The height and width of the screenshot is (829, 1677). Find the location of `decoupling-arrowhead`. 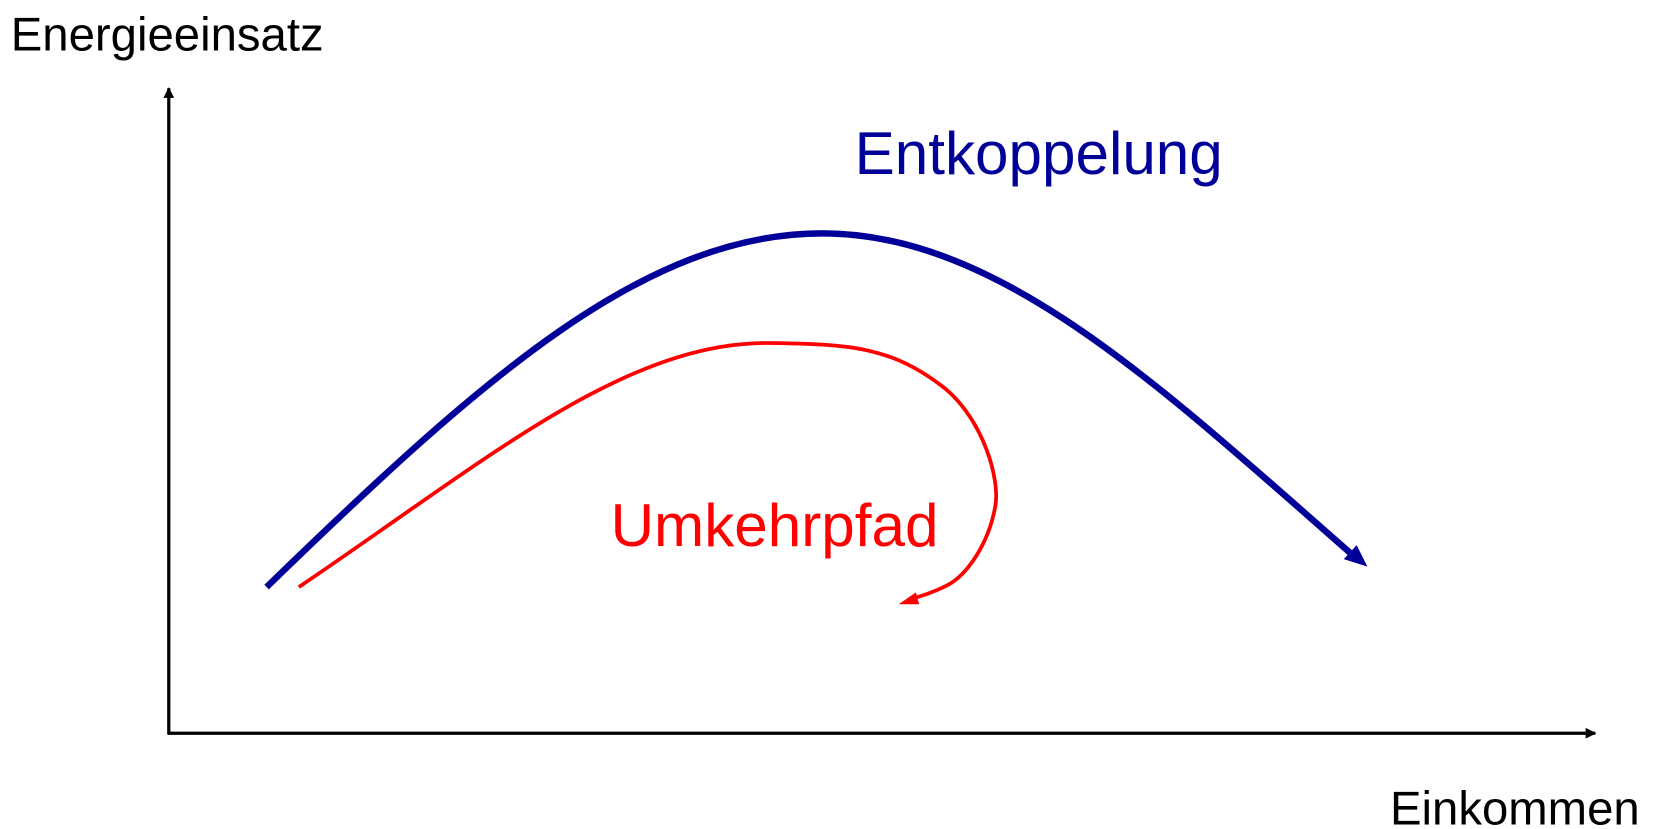

decoupling-arrowhead is located at coordinates (1355, 556).